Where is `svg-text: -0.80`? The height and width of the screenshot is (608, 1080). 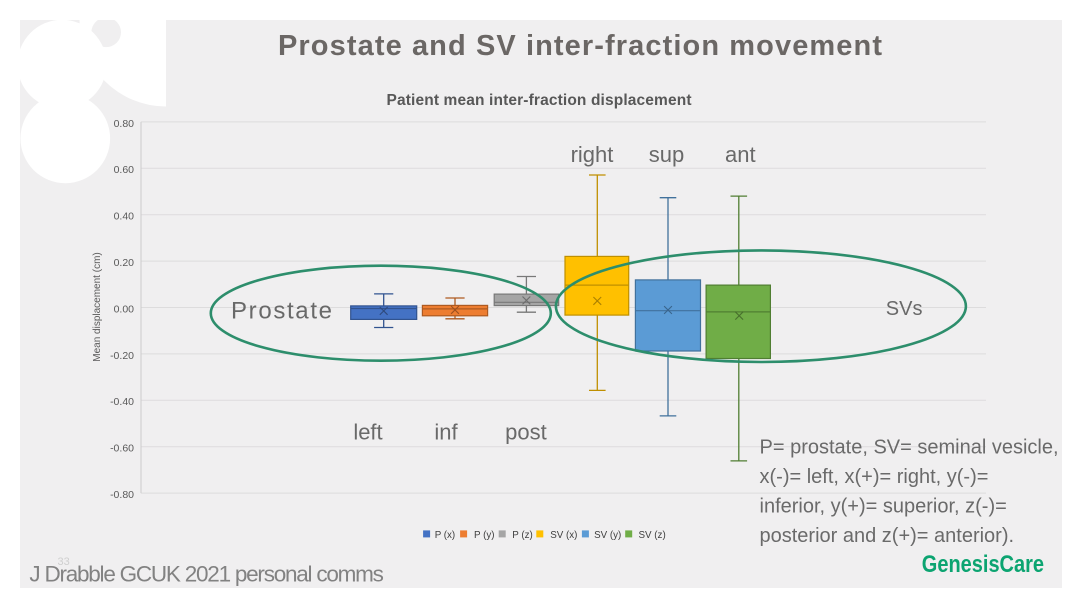
svg-text: -0.80 is located at coordinates (122, 495).